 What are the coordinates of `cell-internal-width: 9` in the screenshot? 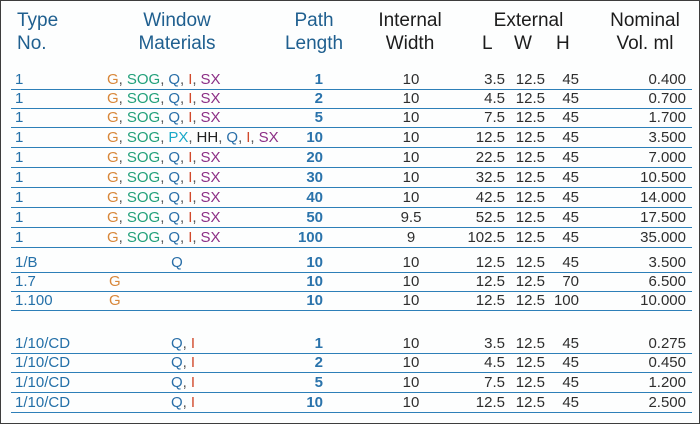 It's located at (411, 237).